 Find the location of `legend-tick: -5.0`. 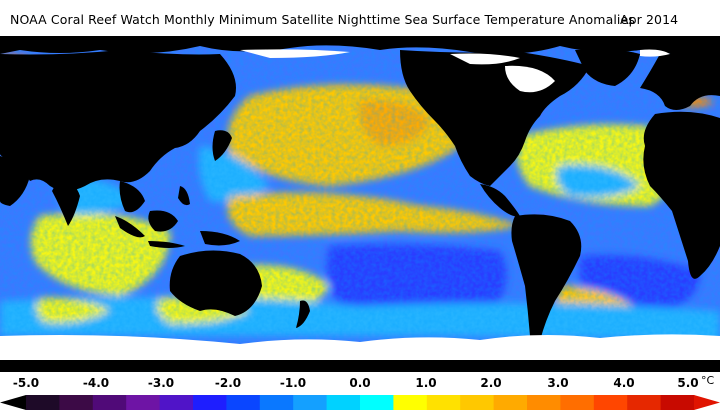

legend-tick: -5.0 is located at coordinates (26, 383).